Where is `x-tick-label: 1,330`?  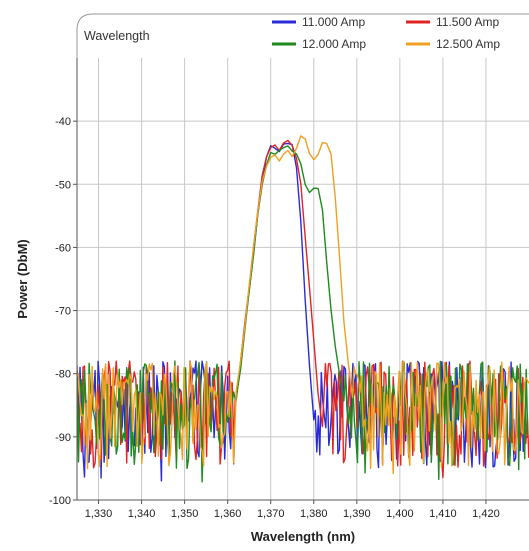 x-tick-label: 1,330 is located at coordinates (99, 514).